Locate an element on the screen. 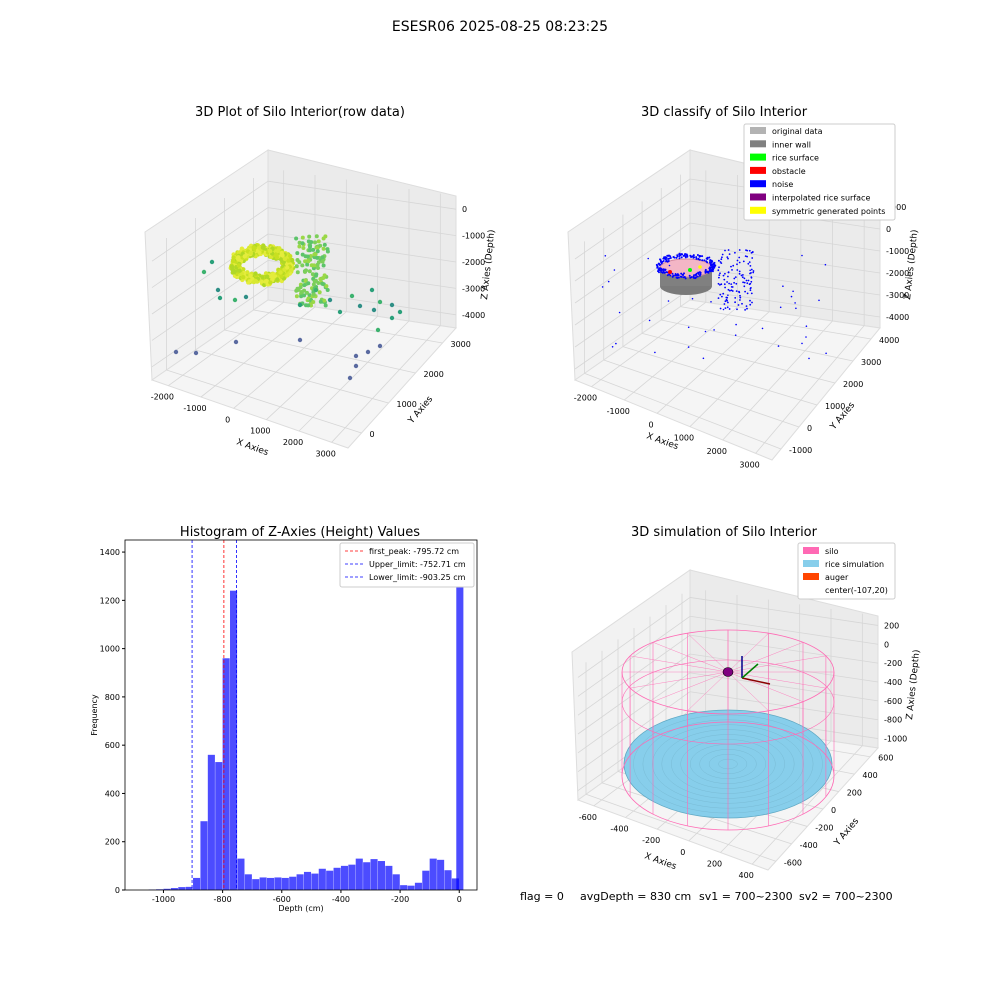 The height and width of the screenshot is (1000, 1000). simulation-x-ticks: -600 -400 -200 0 200 400 is located at coordinates (666, 846).